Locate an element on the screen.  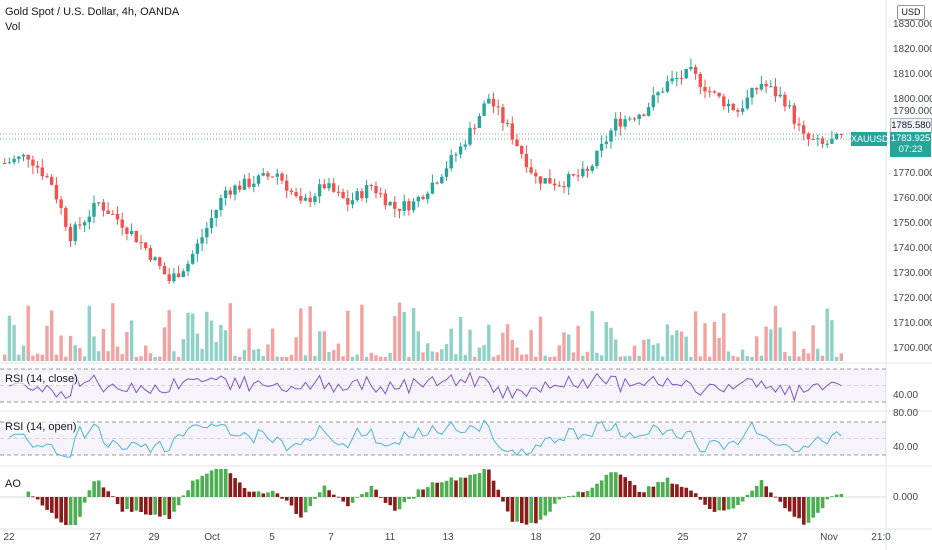
price-axis-label: 1820.000 is located at coordinates (912, 49).